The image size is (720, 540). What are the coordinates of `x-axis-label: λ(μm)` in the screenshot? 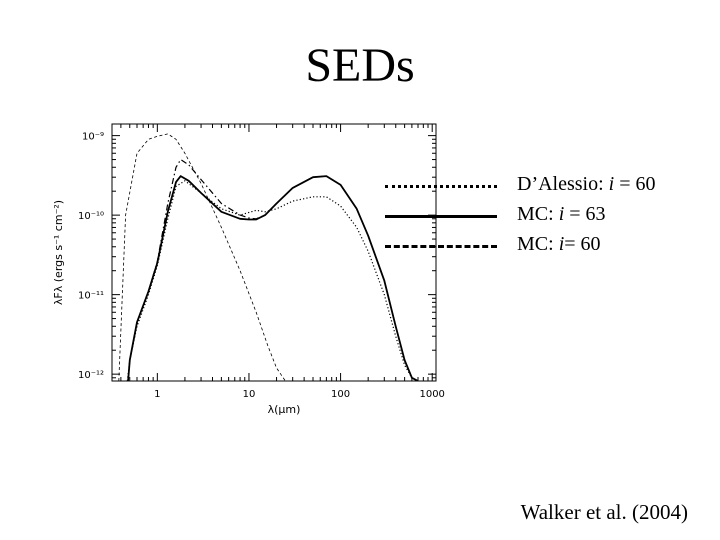 It's located at (284, 409).